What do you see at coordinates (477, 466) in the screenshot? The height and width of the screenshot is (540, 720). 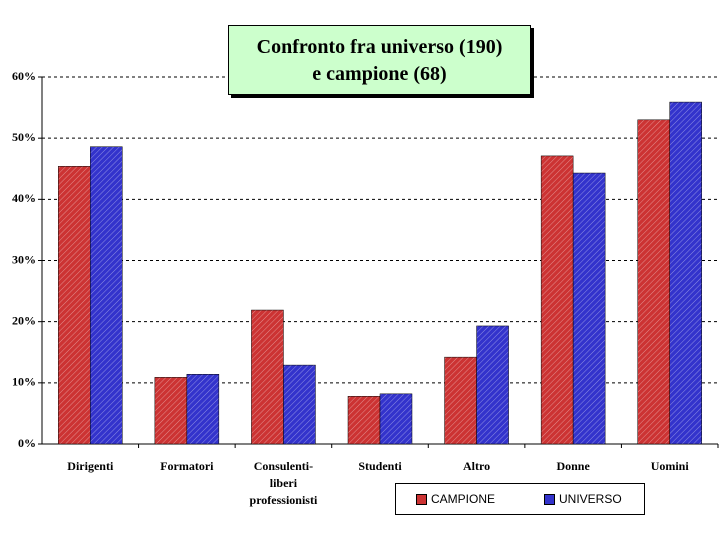 I see `x-tick-label: Altro` at bounding box center [477, 466].